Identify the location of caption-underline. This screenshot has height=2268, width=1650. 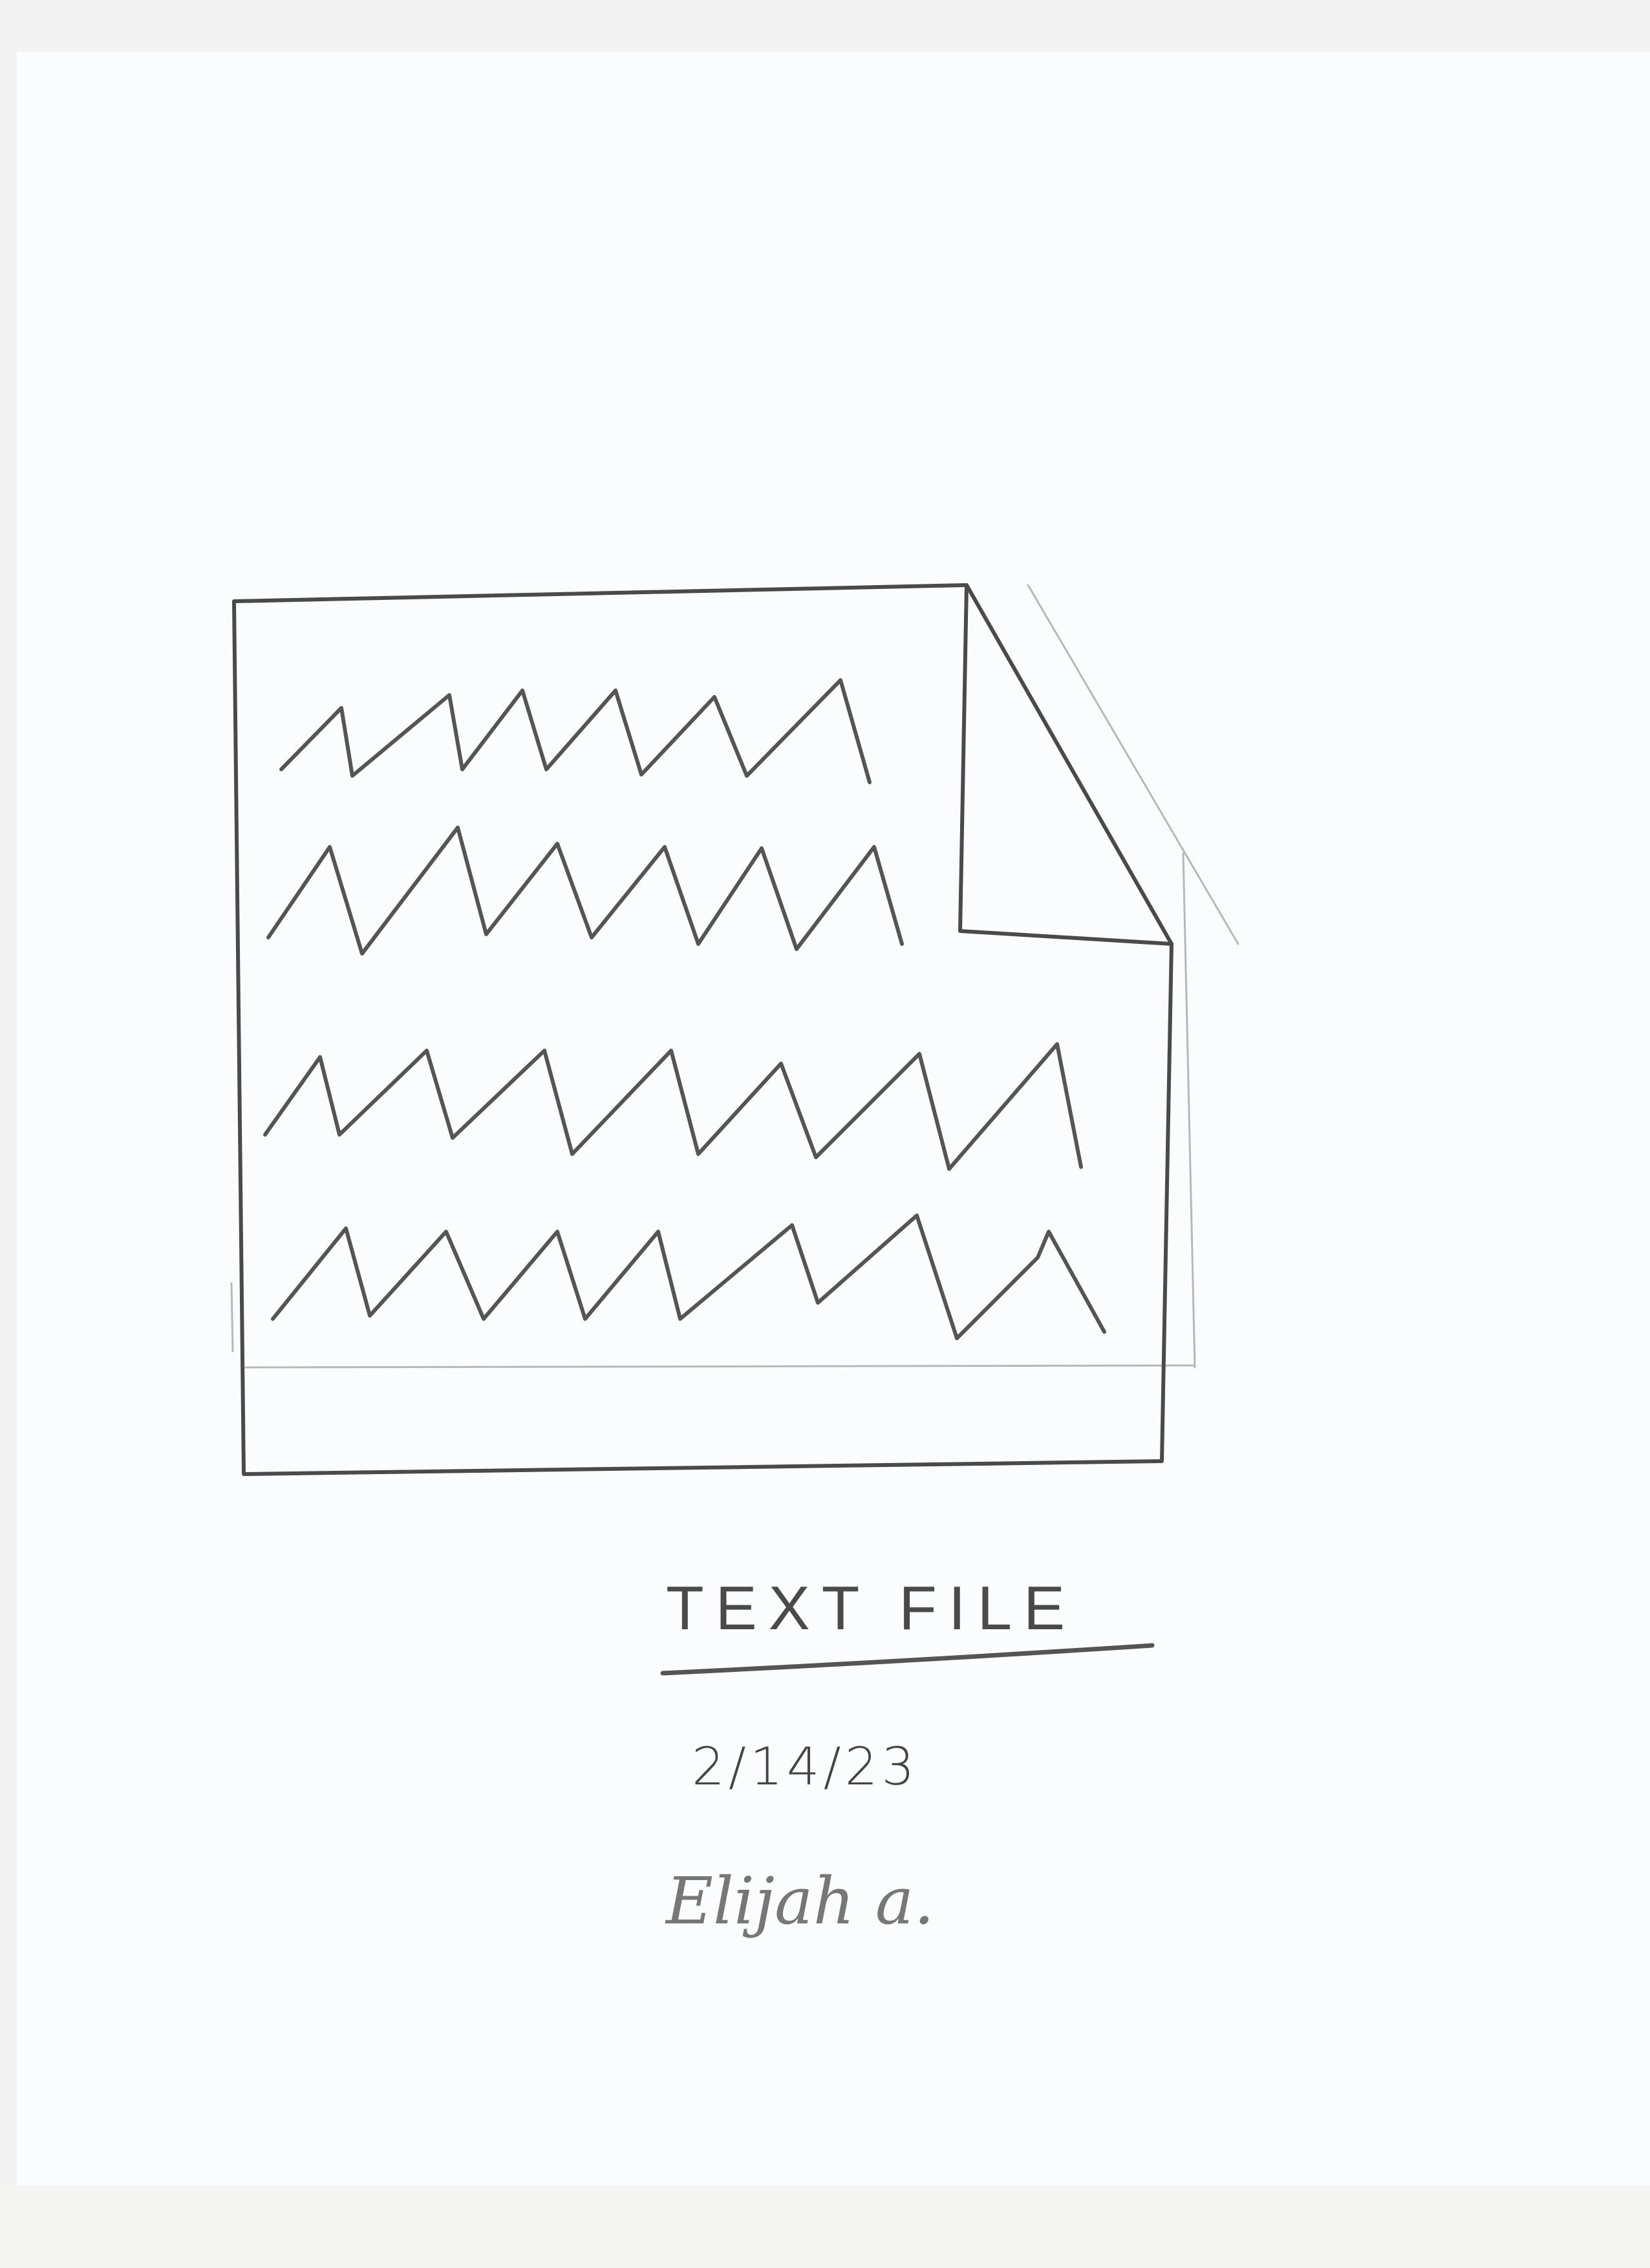
(907, 1659).